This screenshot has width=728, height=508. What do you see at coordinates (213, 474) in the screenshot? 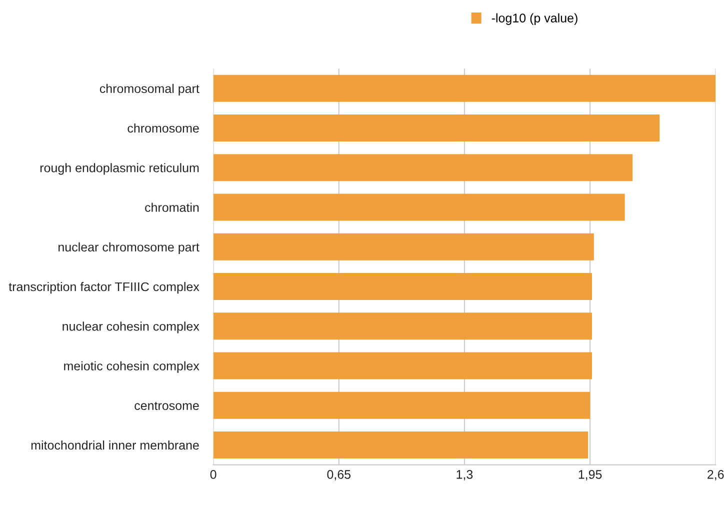
I see `x-tick-label: 0` at bounding box center [213, 474].